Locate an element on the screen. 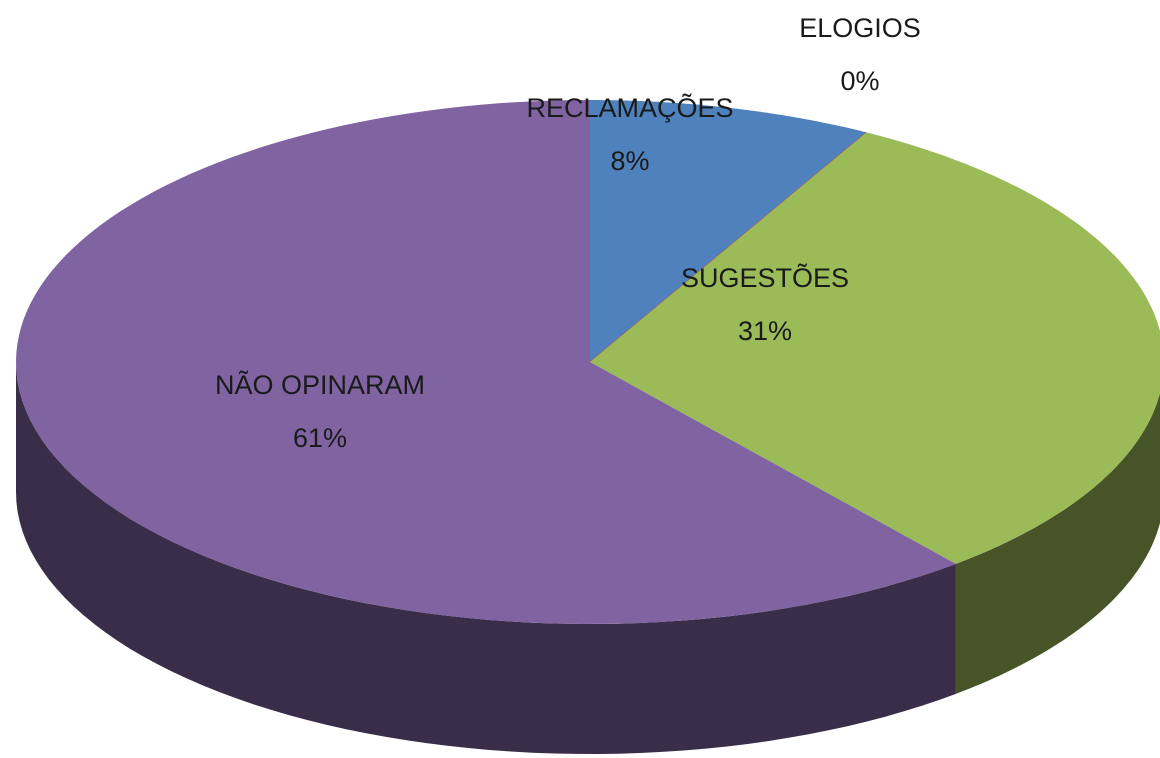  slice-label: ELOGIOS is located at coordinates (860, 28).